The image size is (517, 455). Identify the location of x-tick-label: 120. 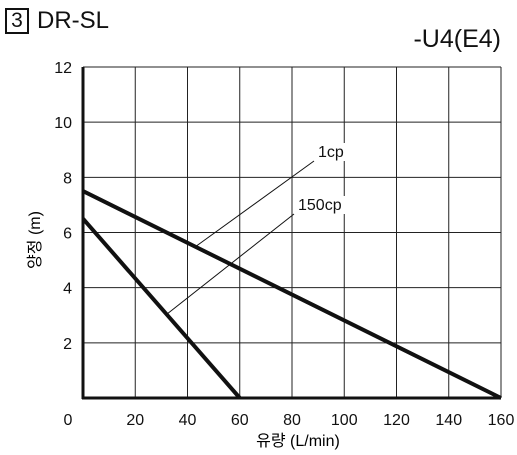
(396, 420).